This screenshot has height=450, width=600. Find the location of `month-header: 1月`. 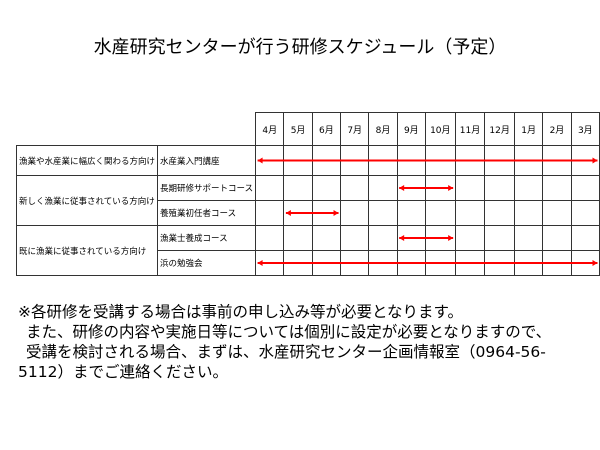

month-header: 1月 is located at coordinates (528, 129).